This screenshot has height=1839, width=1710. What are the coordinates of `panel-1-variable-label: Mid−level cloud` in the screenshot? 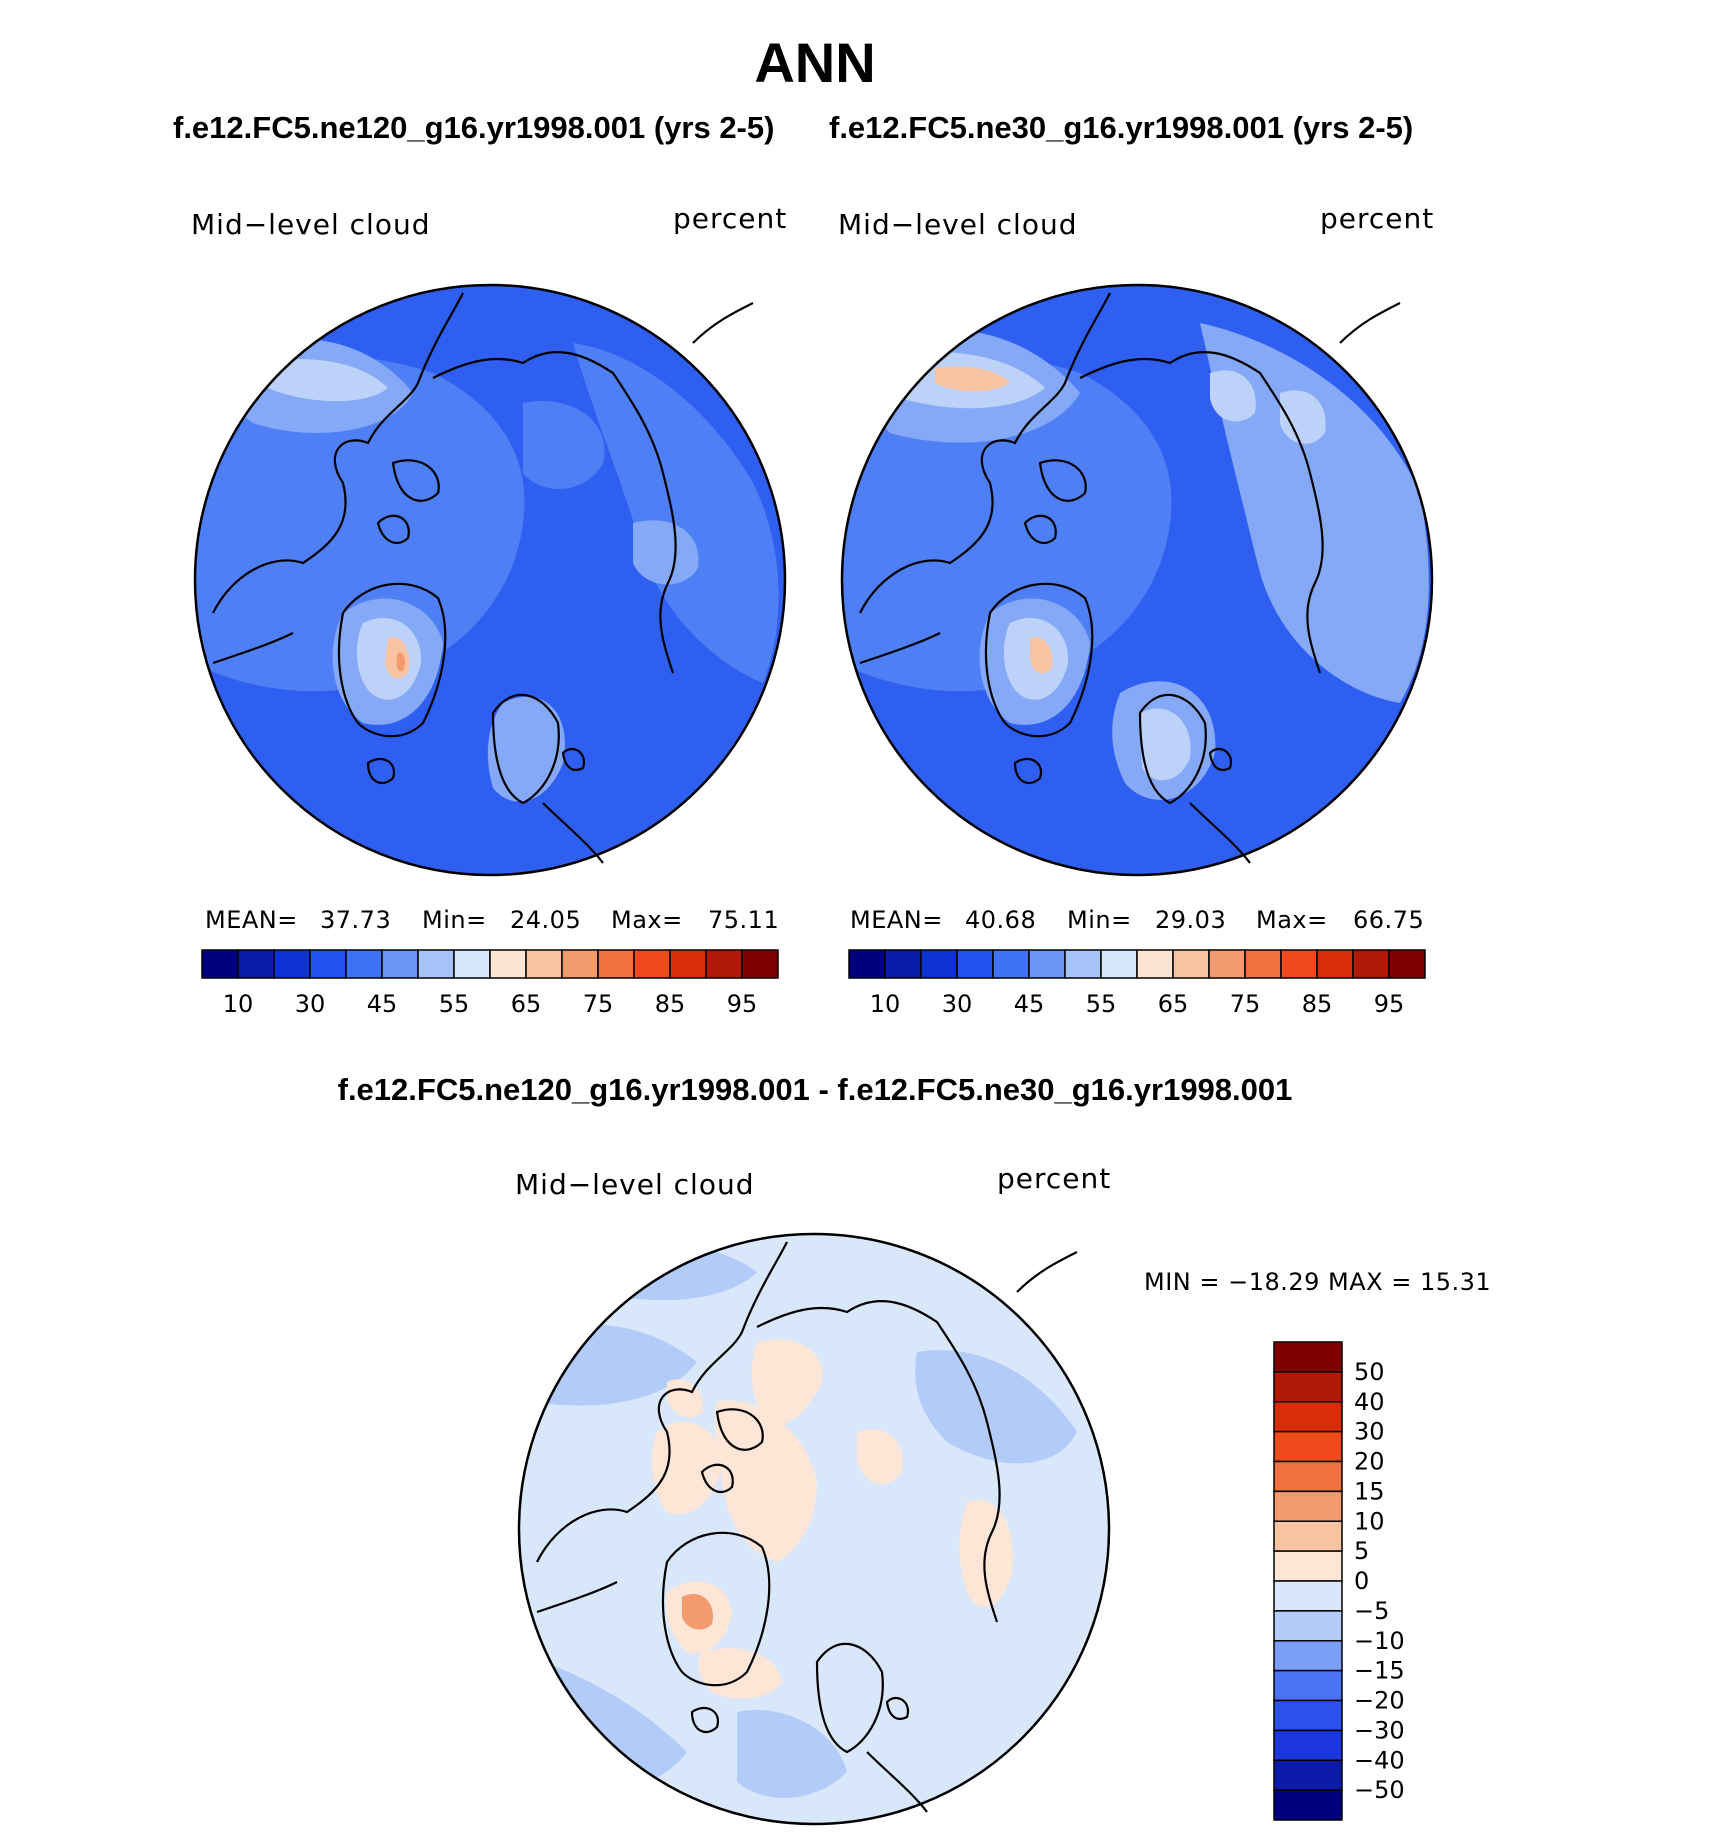 It's located at (311, 224).